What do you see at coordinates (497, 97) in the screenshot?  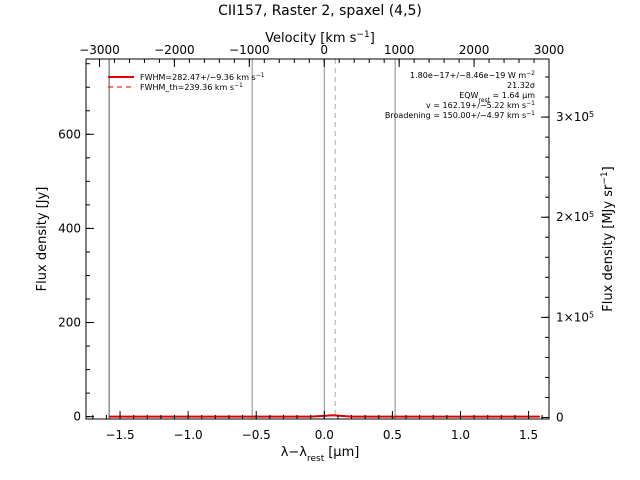 I see `fit-annotation: EQWrest = 1.64 μm` at bounding box center [497, 97].